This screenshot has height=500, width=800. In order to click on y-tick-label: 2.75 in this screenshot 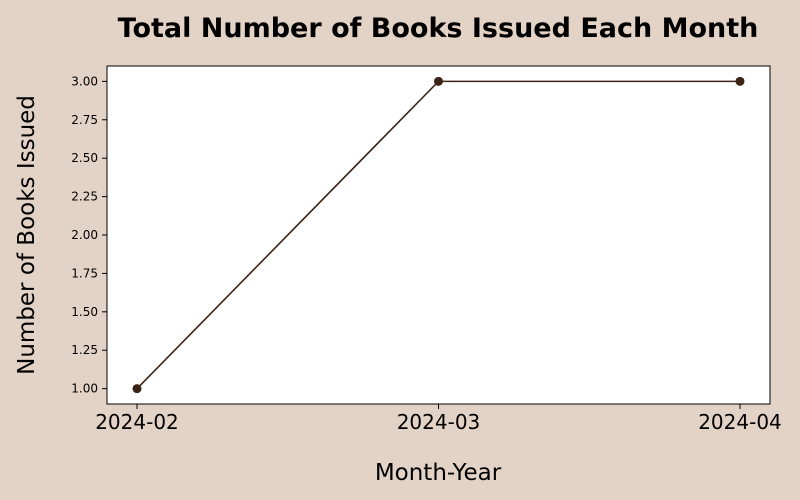, I will do `click(84, 120)`.